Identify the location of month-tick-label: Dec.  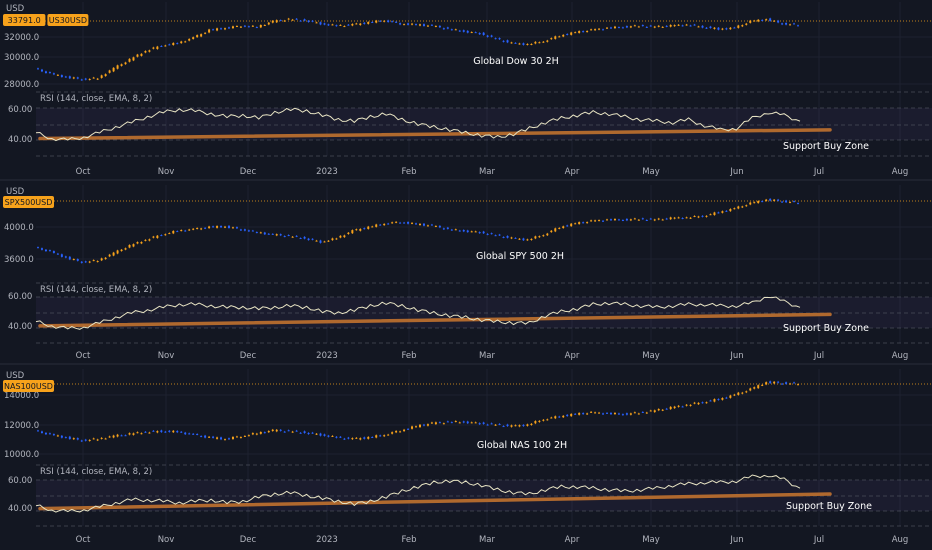
(248, 540).